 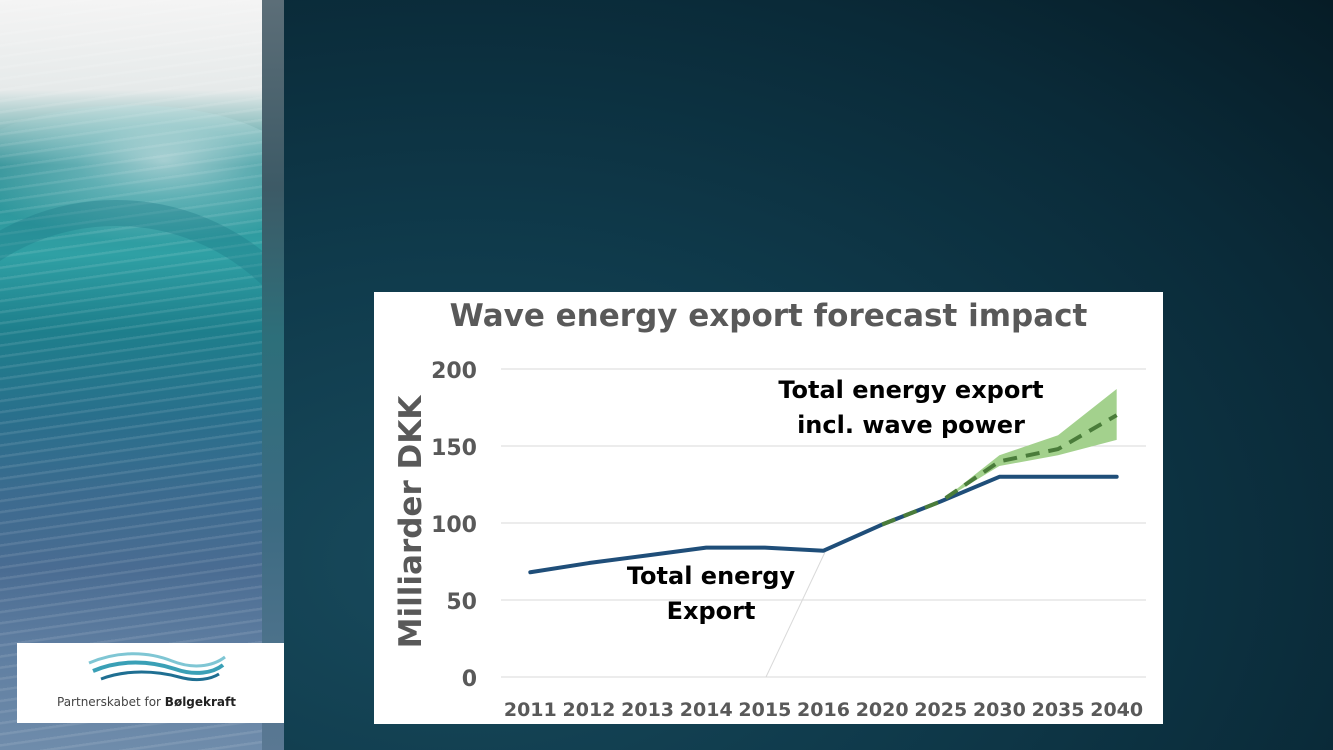 What do you see at coordinates (796, 613) in the screenshot?
I see `leader-line` at bounding box center [796, 613].